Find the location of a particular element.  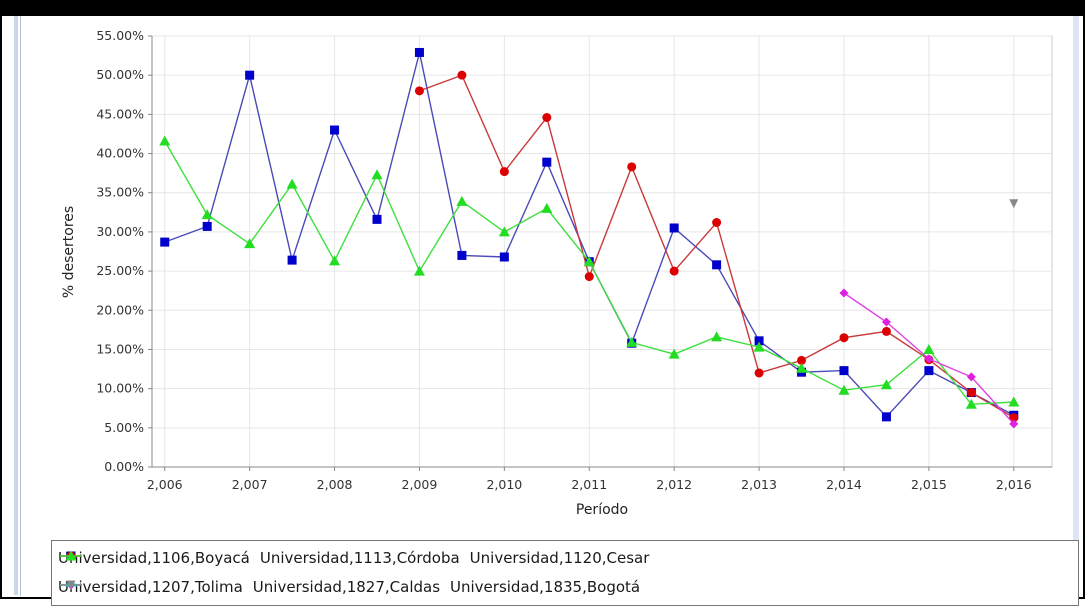

legend-item: Universidad,1106,Boyacá is located at coordinates (154, 558).